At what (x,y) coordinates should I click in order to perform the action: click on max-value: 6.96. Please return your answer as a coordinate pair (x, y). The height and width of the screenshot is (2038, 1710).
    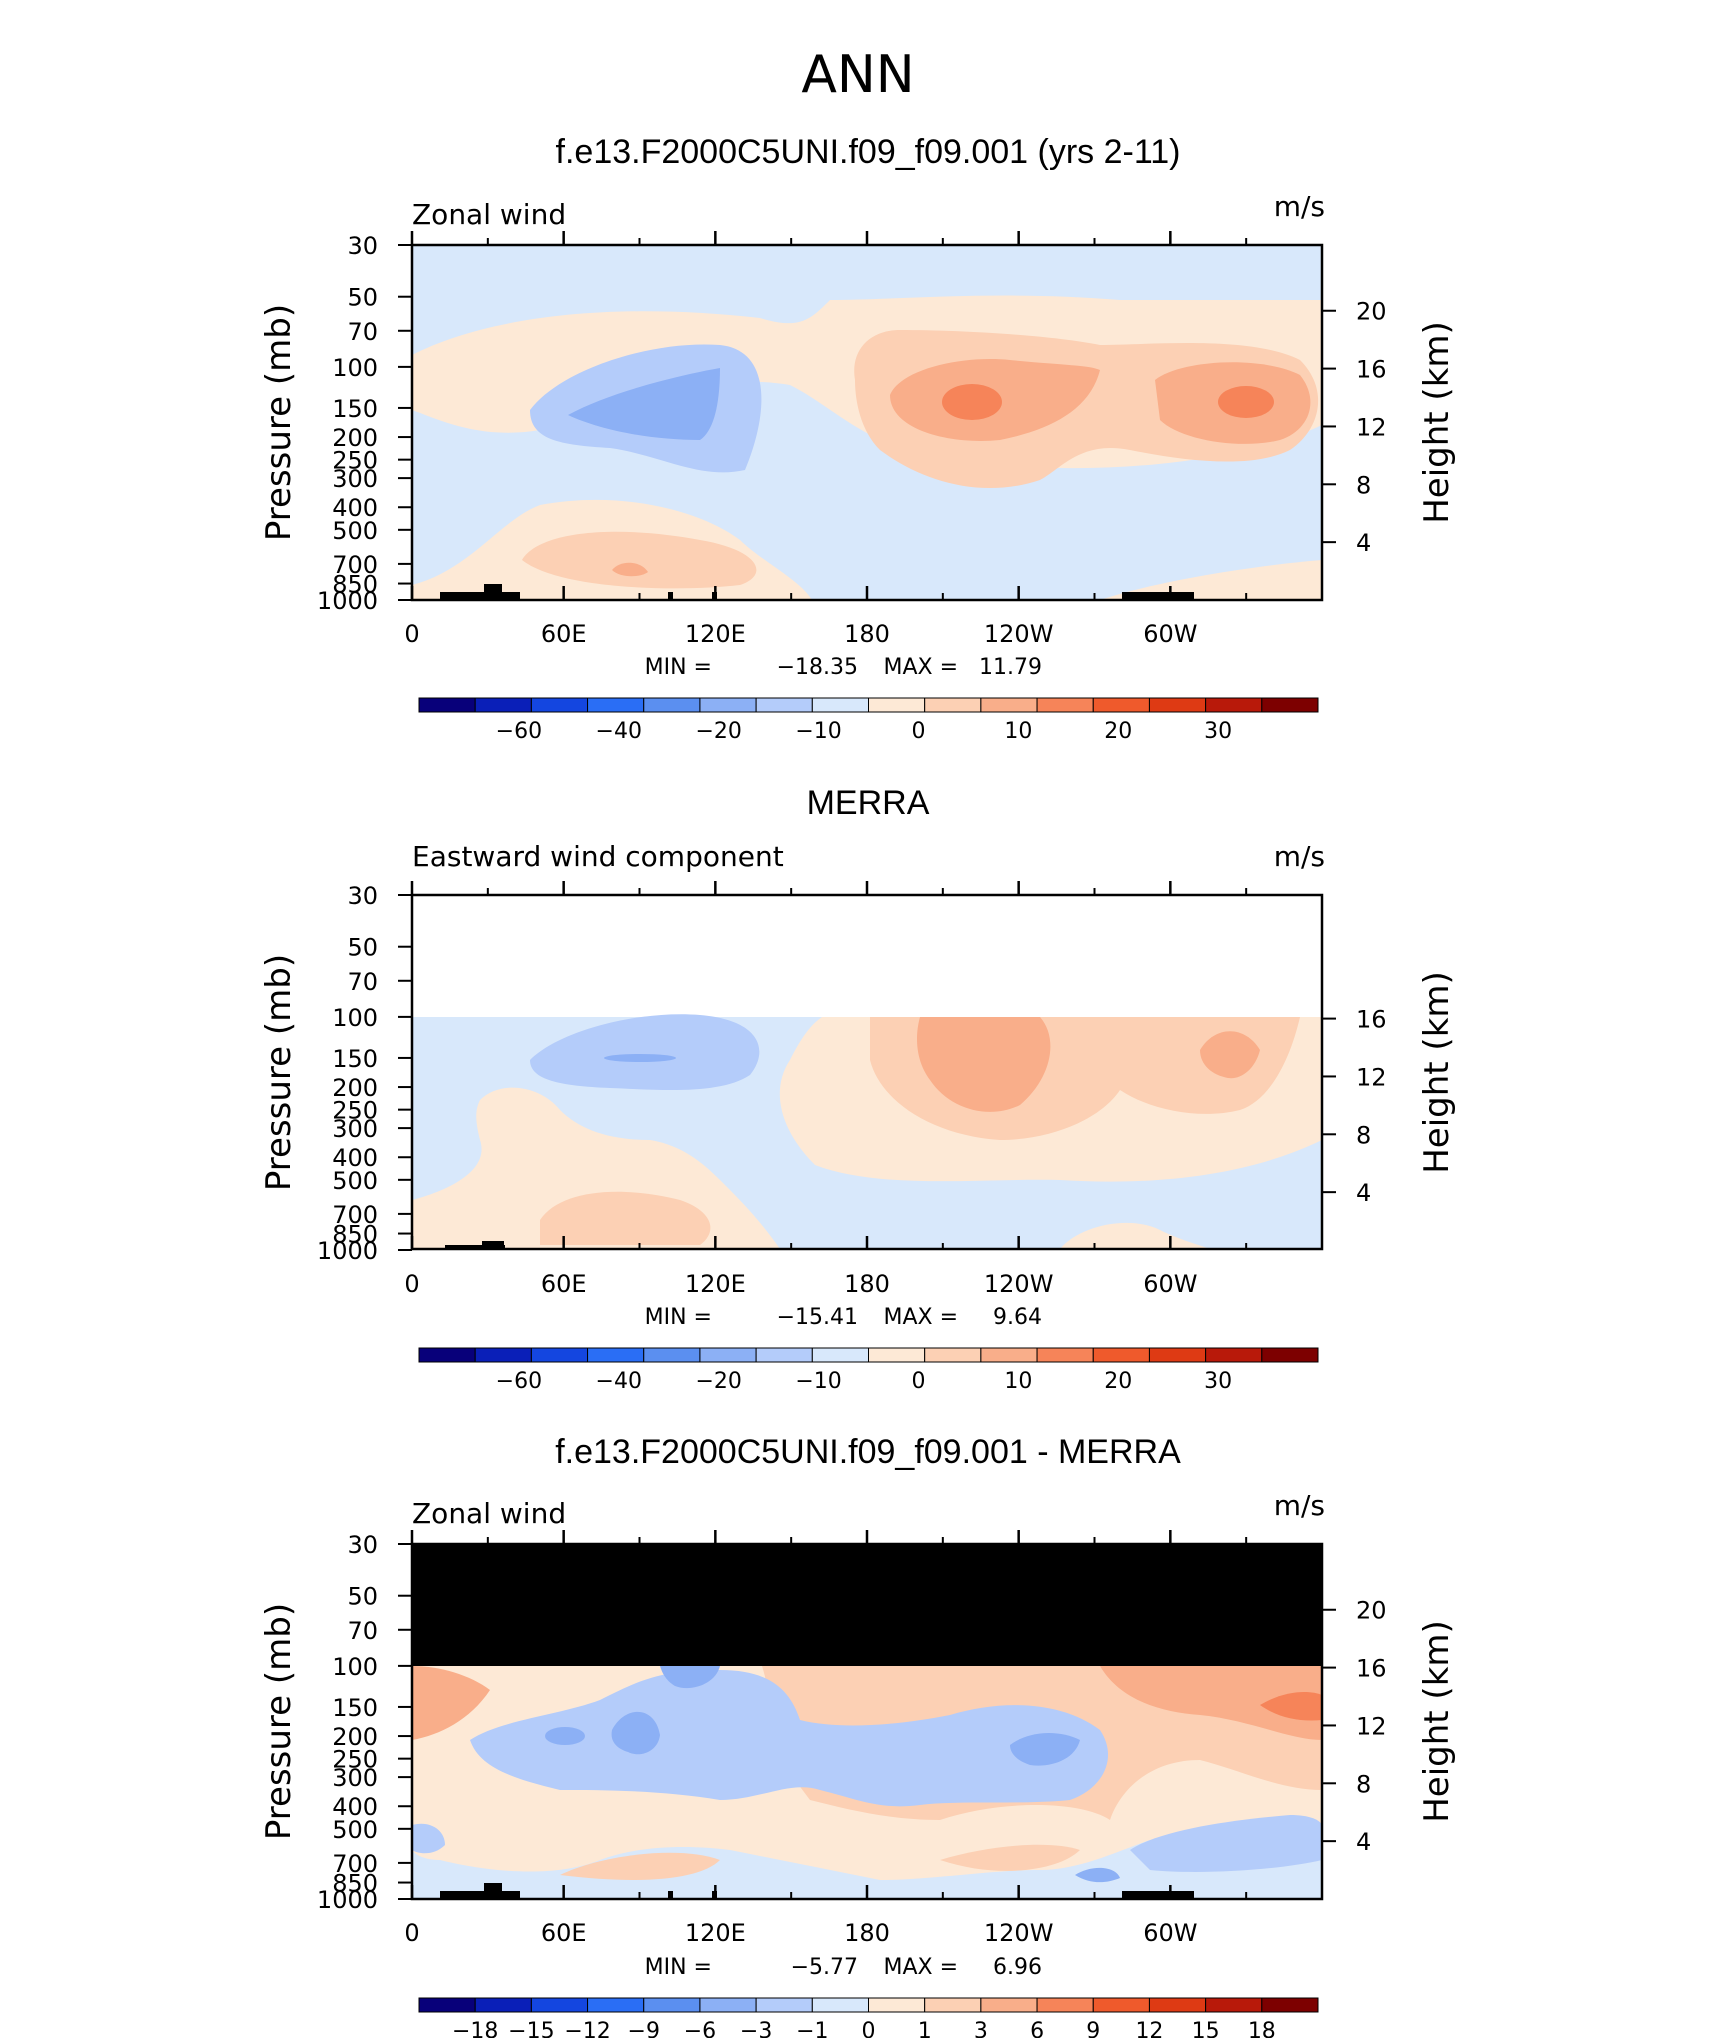
    Looking at the image, I should click on (1017, 1967).